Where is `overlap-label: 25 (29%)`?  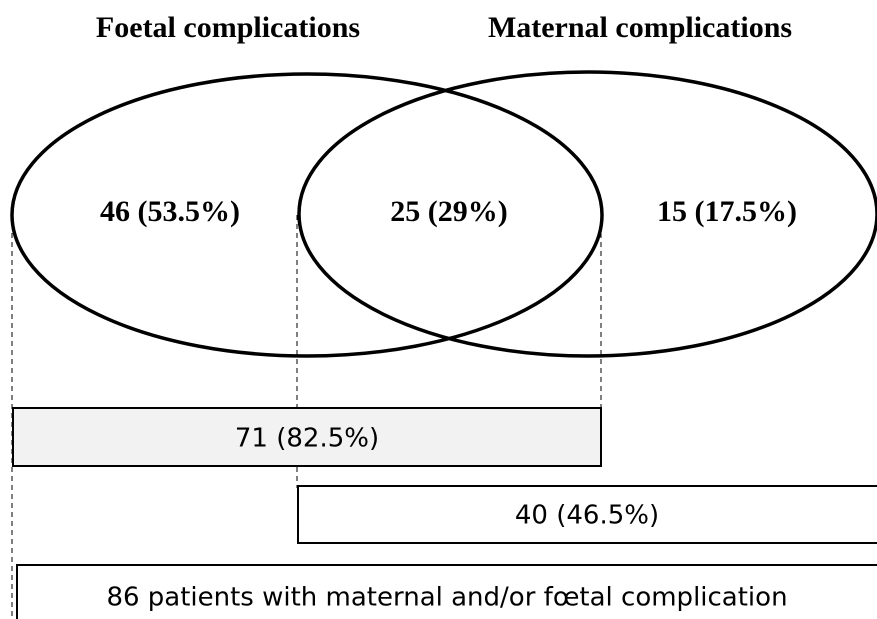
overlap-label: 25 (29%) is located at coordinates (448, 211).